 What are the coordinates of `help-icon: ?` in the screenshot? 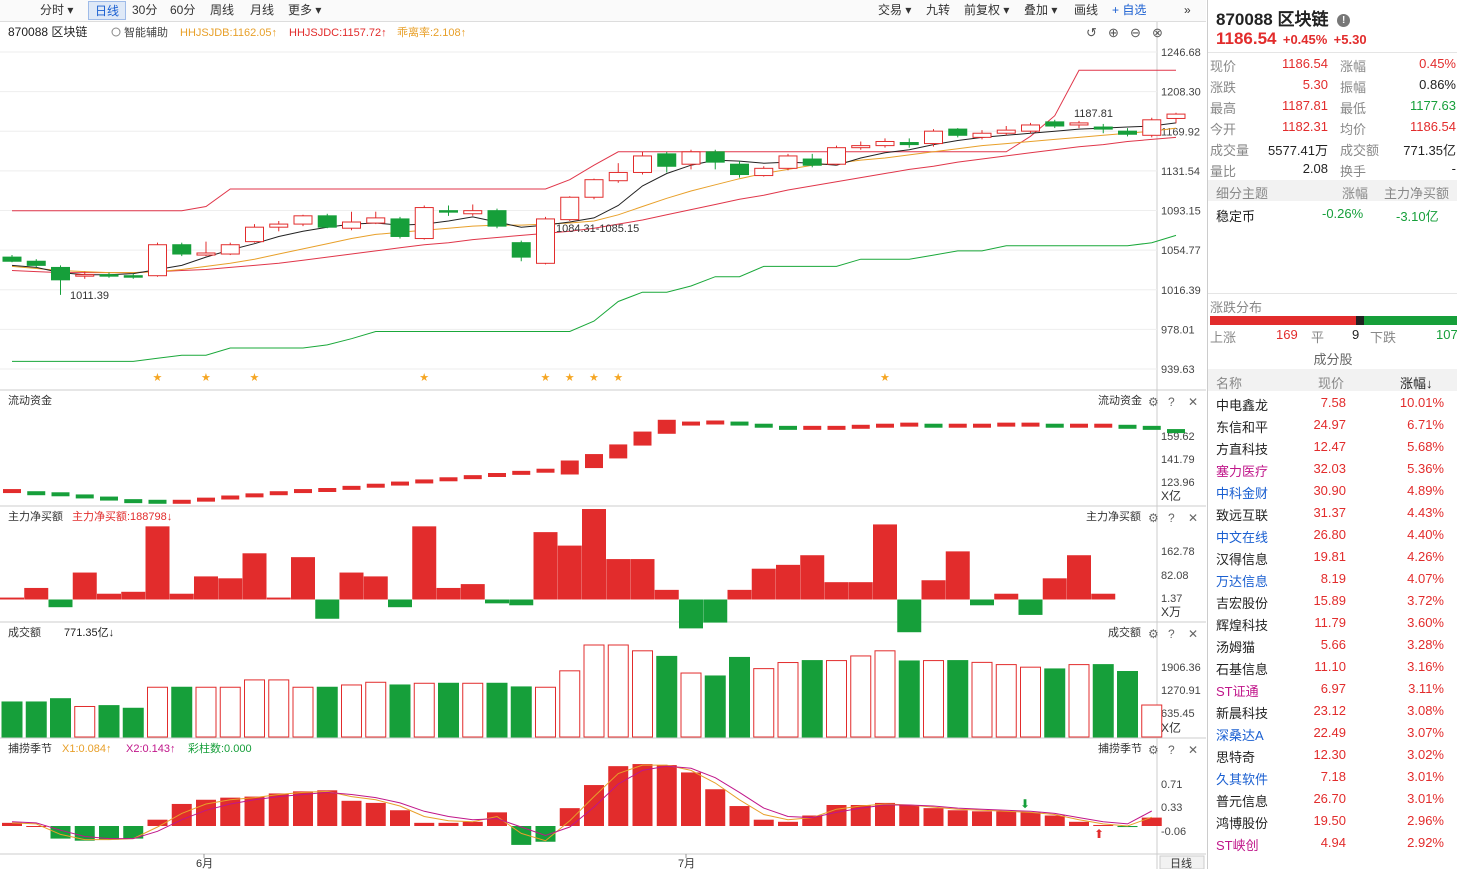 It's located at (1171, 402).